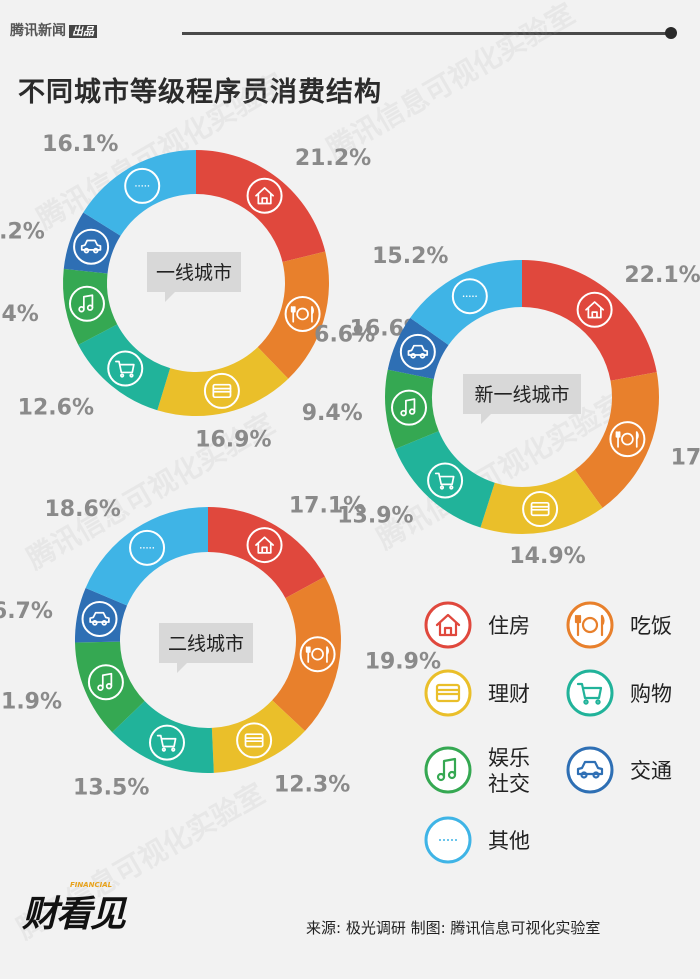  I want to click on pct-label: 6.7%, so click(26, 611).